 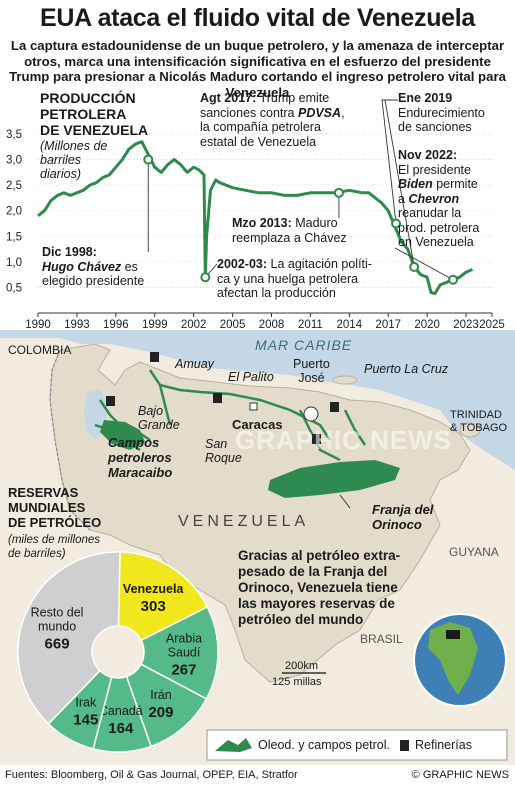 What do you see at coordinates (233, 325) in the screenshot?
I see `x-tick-label: 2005` at bounding box center [233, 325].